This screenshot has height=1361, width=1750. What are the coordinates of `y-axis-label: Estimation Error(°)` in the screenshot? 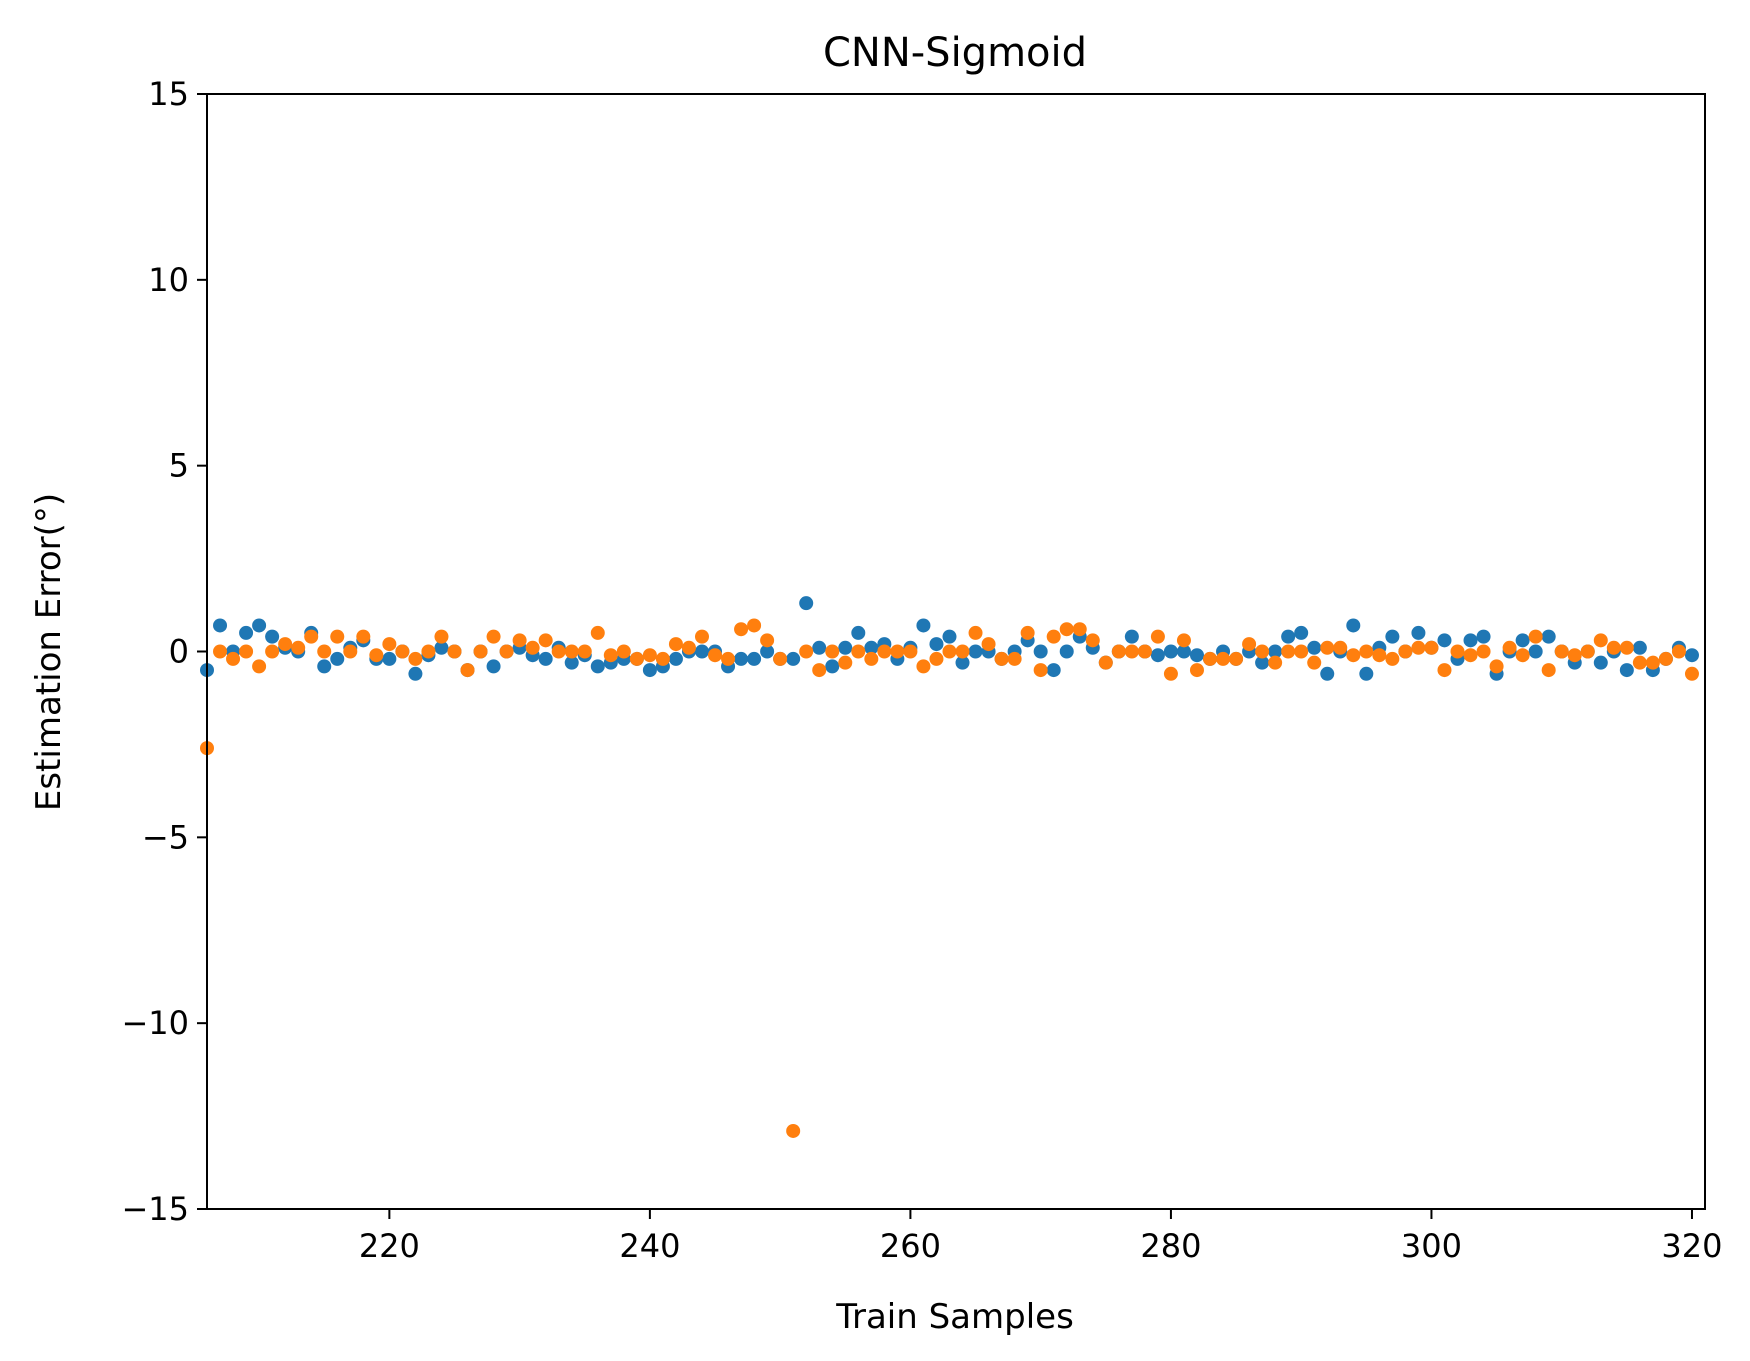 It's located at (49, 652).